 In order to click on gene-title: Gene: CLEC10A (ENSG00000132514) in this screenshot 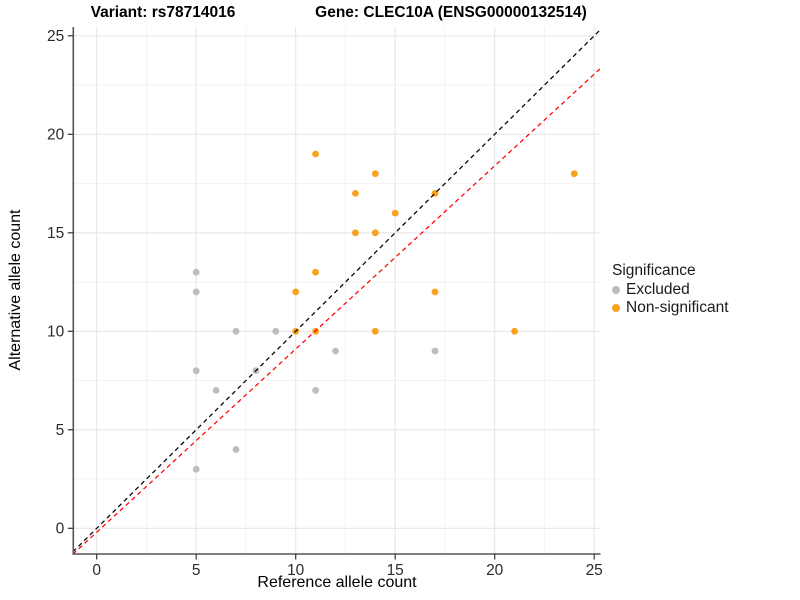, I will do `click(451, 12)`.